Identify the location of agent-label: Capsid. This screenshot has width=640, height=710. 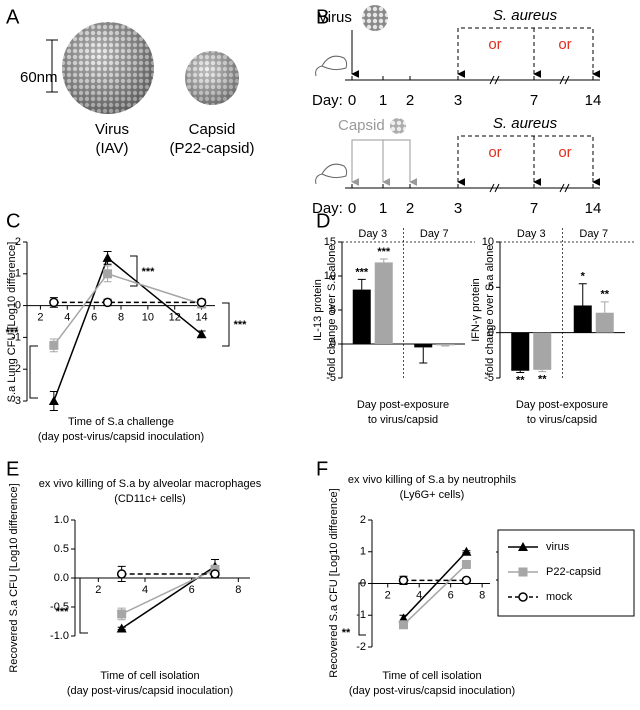
(361, 125).